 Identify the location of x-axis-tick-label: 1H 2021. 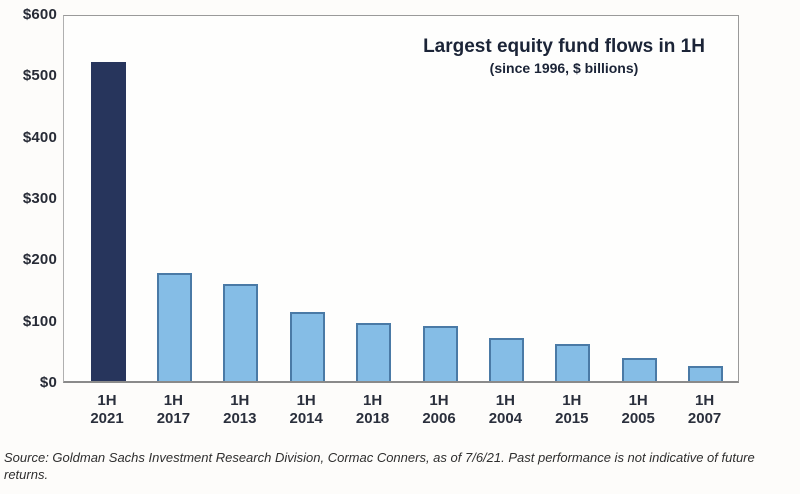
(107, 410).